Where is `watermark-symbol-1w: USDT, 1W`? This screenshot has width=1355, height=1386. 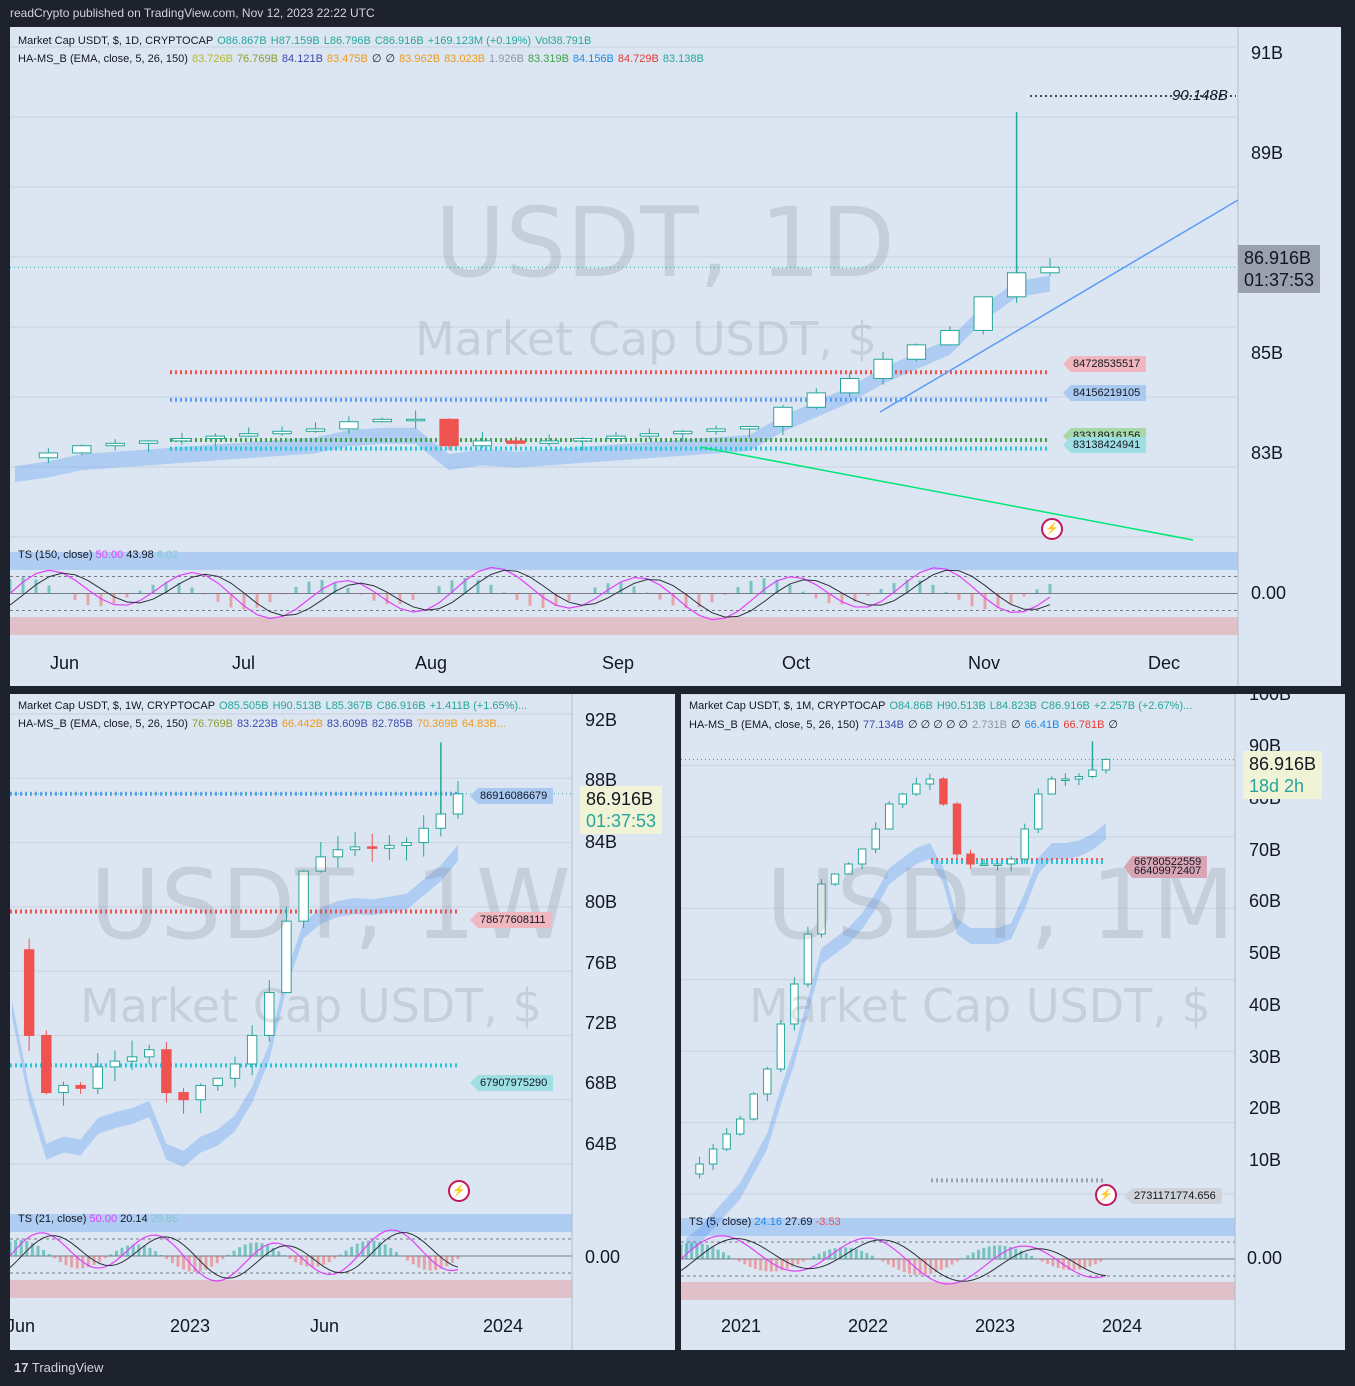
watermark-symbol-1w: USDT, 1W is located at coordinates (330, 905).